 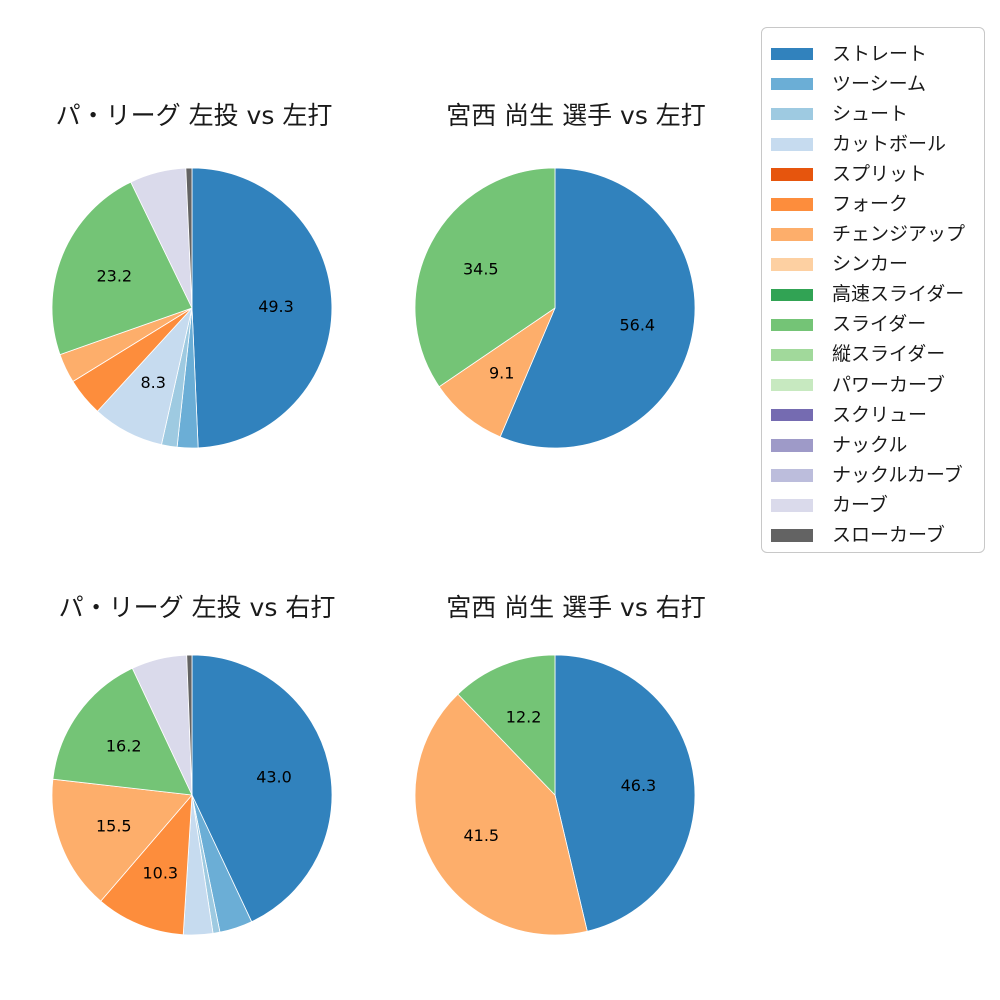 What do you see at coordinates (639, 785) in the screenshot?
I see `pie-slice-value-label: 46.3` at bounding box center [639, 785].